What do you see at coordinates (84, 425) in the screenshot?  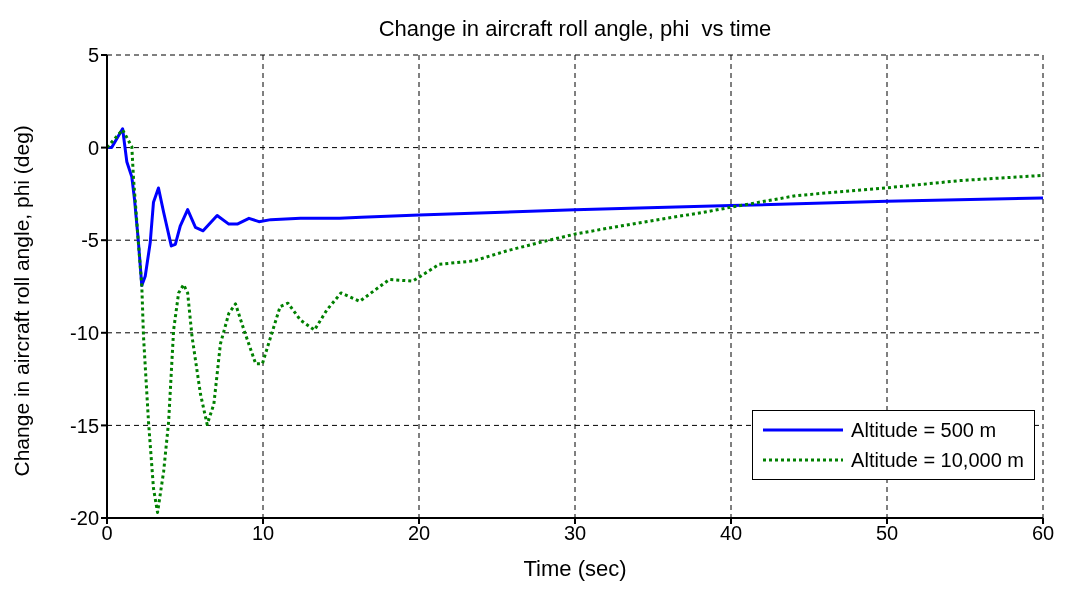 I see `y-tick-label: -15` at bounding box center [84, 425].